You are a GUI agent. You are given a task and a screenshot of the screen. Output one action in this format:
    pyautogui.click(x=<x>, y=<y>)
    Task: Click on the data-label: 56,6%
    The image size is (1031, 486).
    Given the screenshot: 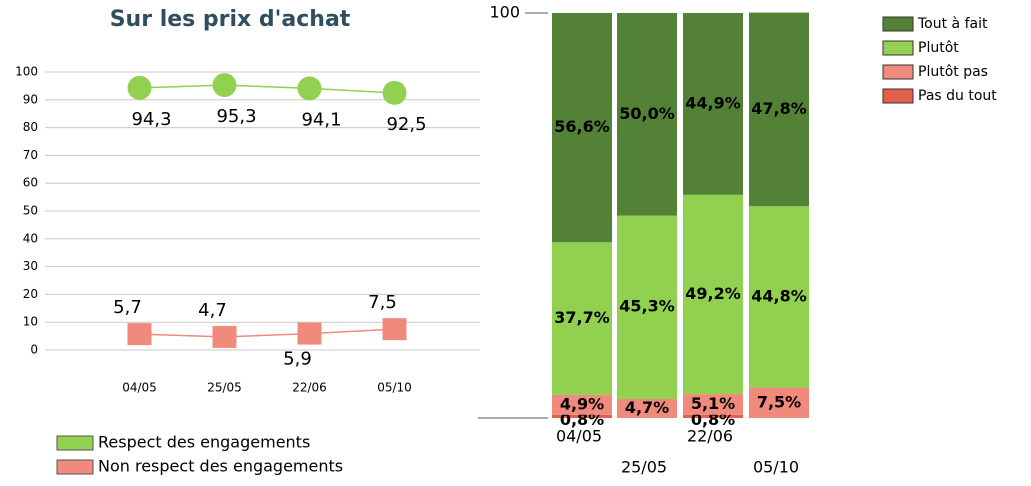 What is the action you would take?
    pyautogui.click(x=582, y=126)
    